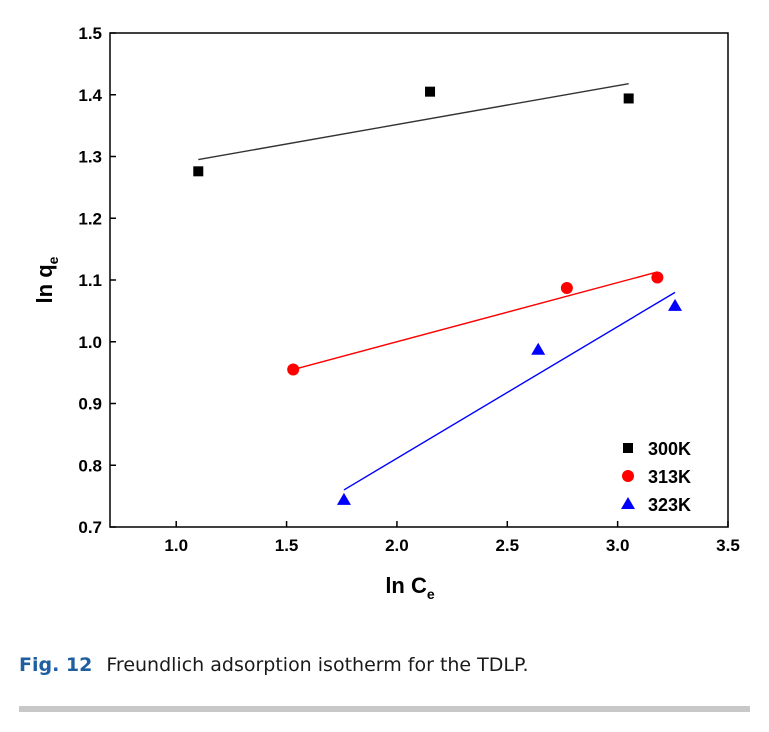  What do you see at coordinates (90, 95) in the screenshot?
I see `y-tick-label: 1.4` at bounding box center [90, 95].